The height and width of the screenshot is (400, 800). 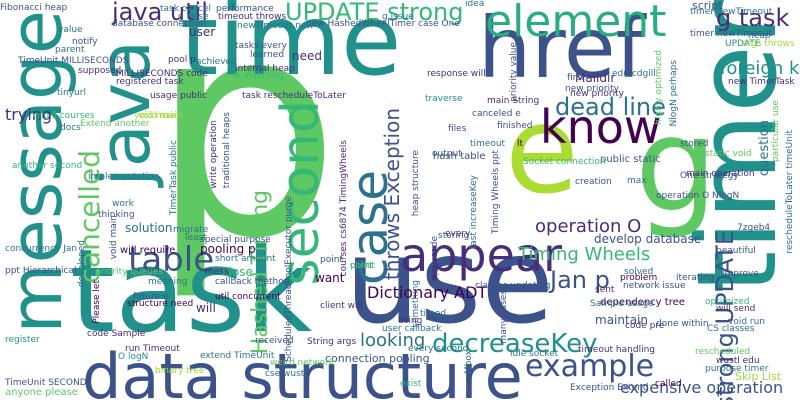 What do you see at coordinates (70, 30) in the screenshot?
I see `word: value` at bounding box center [70, 30].